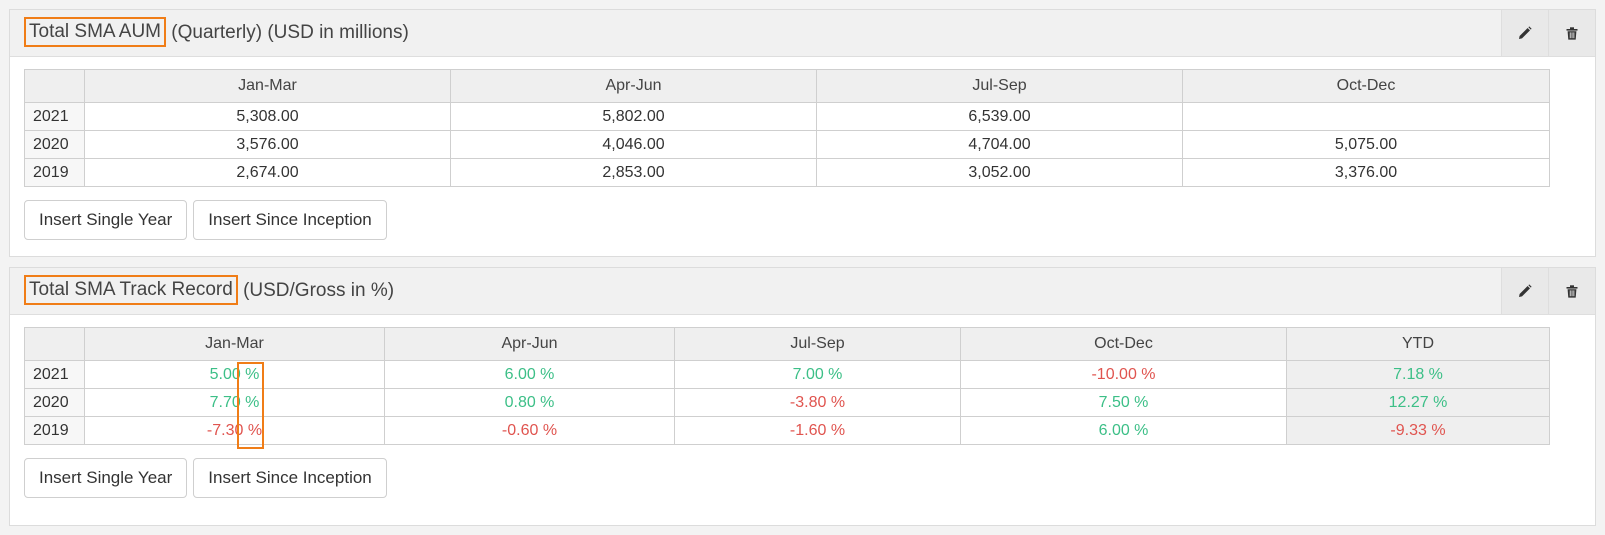 This screenshot has width=1605, height=535. Describe the element at coordinates (234, 344) in the screenshot. I see `track-col-header: Jan-Mar` at that location.